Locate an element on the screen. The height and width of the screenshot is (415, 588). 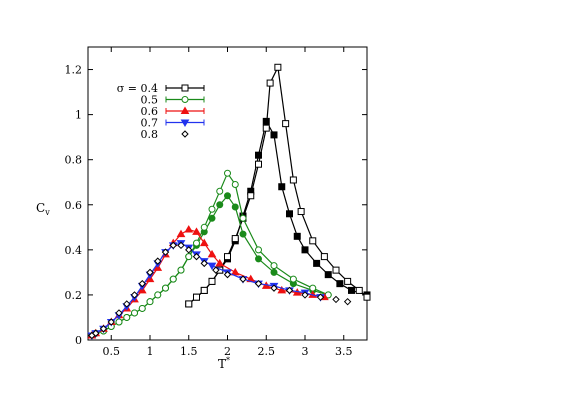
legend-label: 0.5 is located at coordinates (150, 100).